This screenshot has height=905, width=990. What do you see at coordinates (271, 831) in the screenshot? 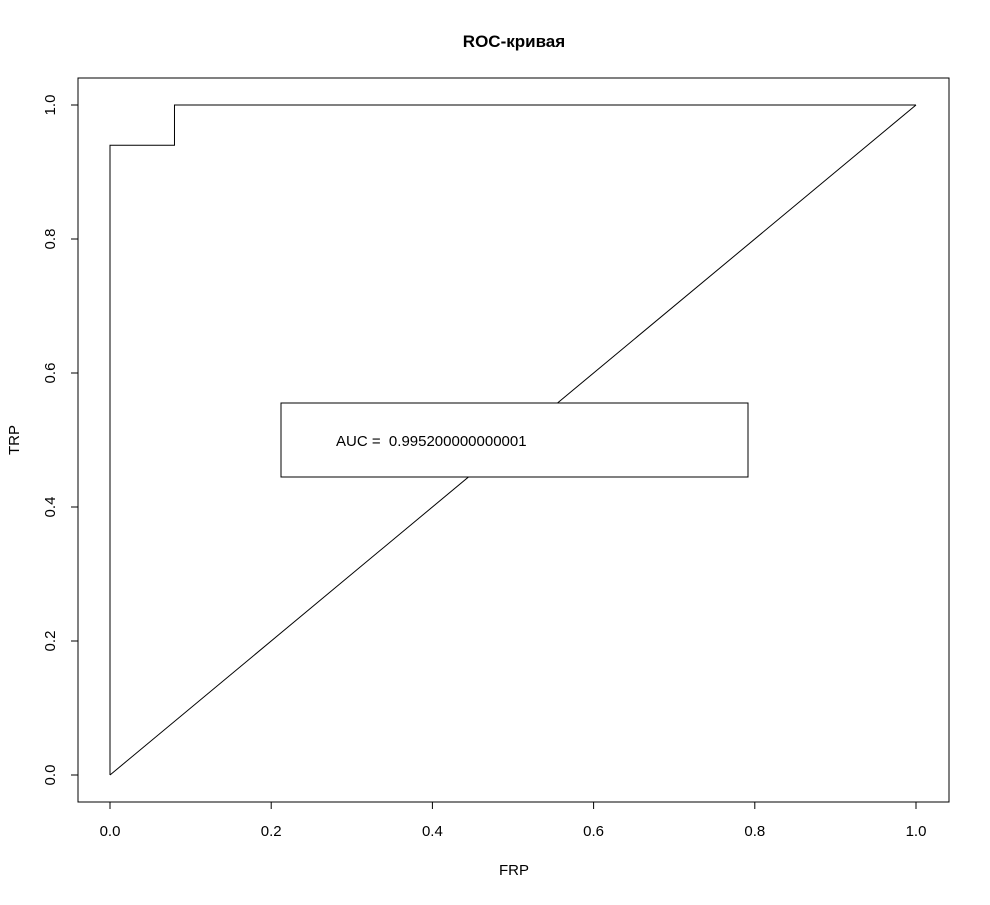
I see `x-tick-label: 0.2` at bounding box center [271, 831].